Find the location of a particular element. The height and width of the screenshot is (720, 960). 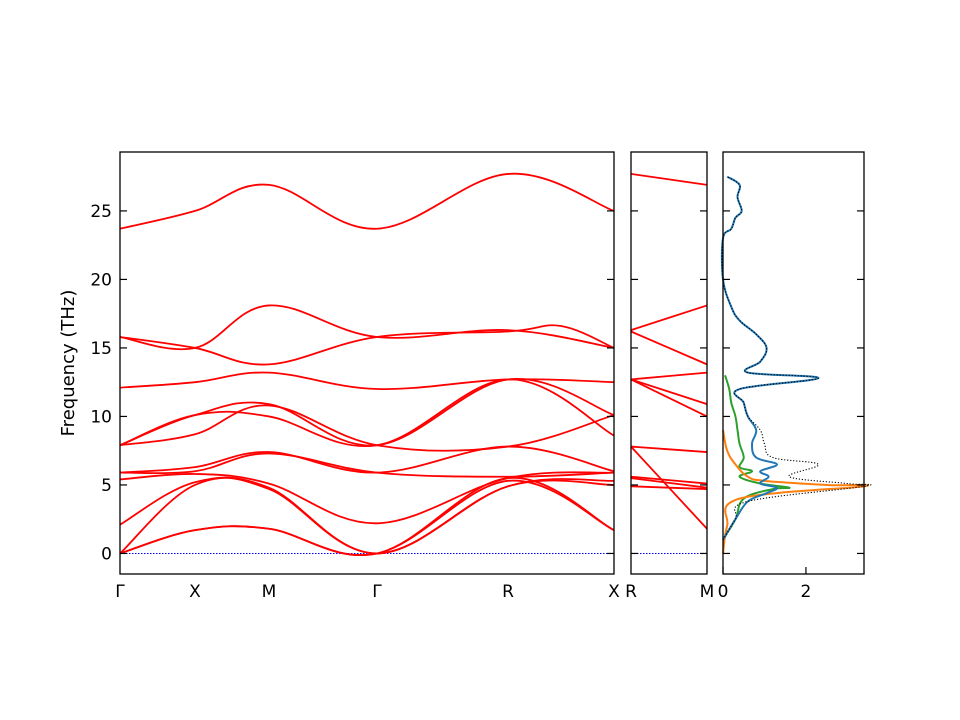

dos-frame is located at coordinates (793, 363).